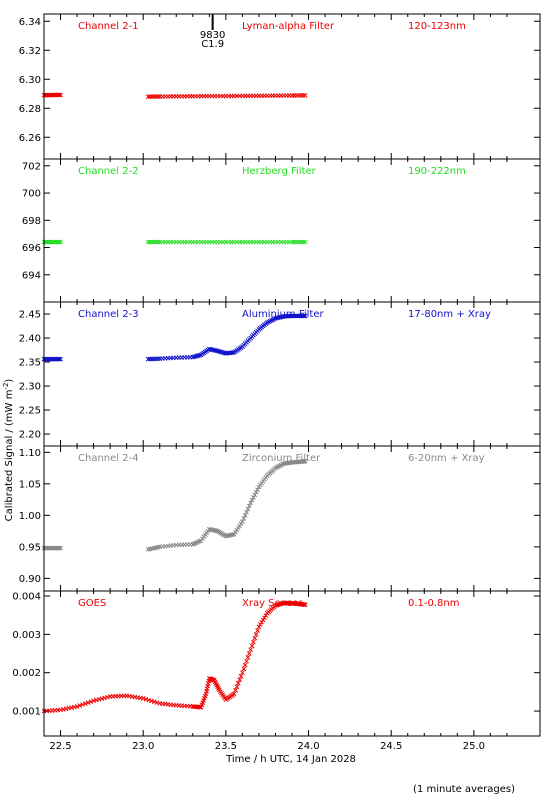 The height and width of the screenshot is (800, 550). What do you see at coordinates (308, 746) in the screenshot?
I see `x-tick-label: 24.0` at bounding box center [308, 746].